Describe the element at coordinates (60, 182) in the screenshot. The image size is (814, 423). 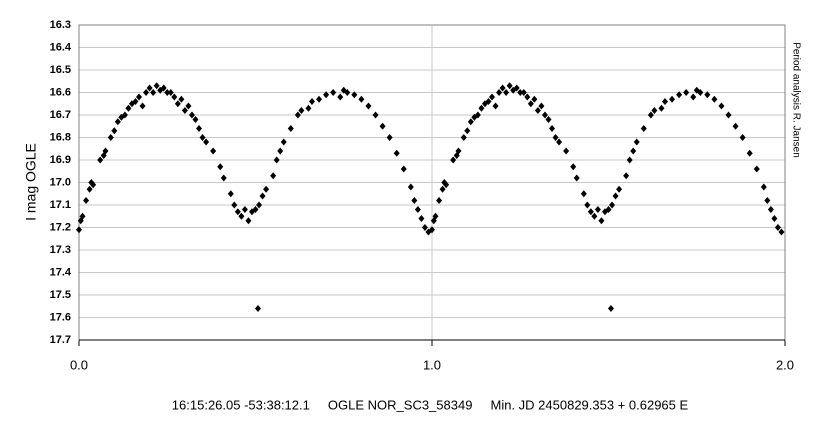
I see `y-tick-label: 17.0` at that location.